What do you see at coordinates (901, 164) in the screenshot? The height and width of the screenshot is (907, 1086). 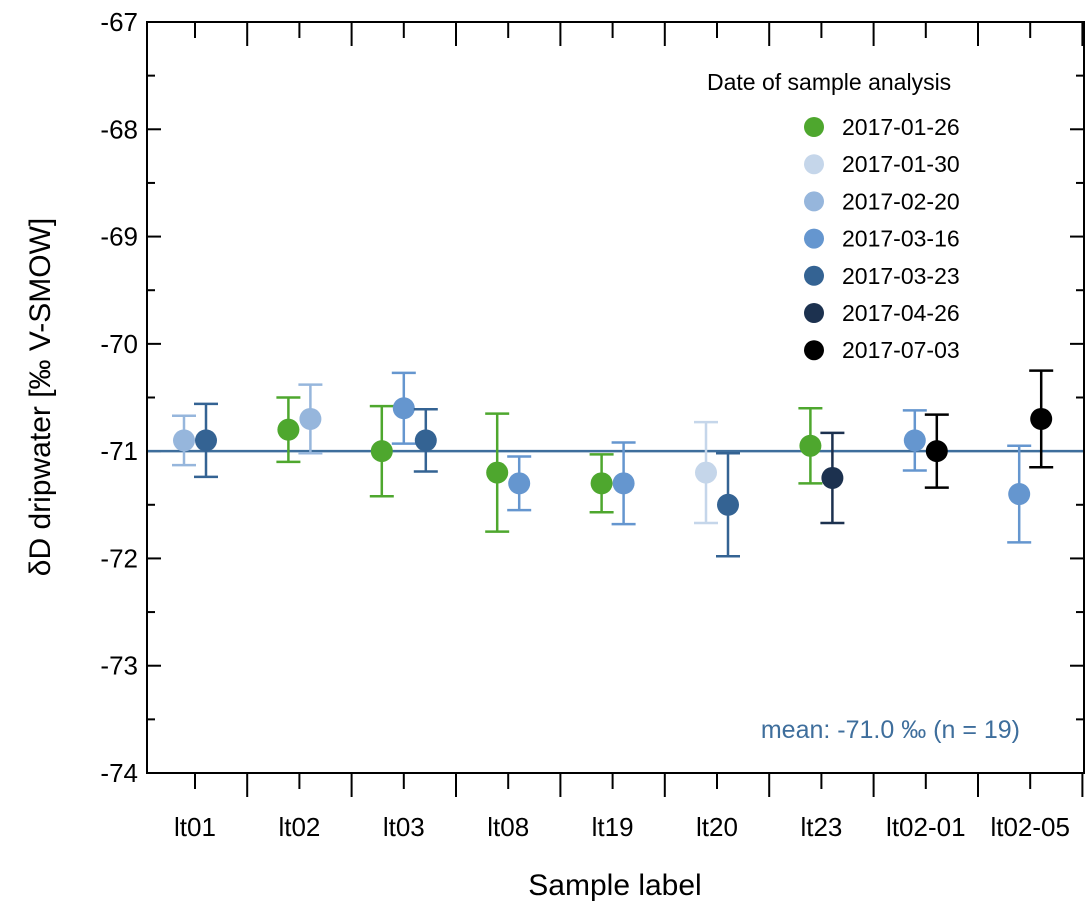 I see `legend-label: 2017-01-30` at bounding box center [901, 164].